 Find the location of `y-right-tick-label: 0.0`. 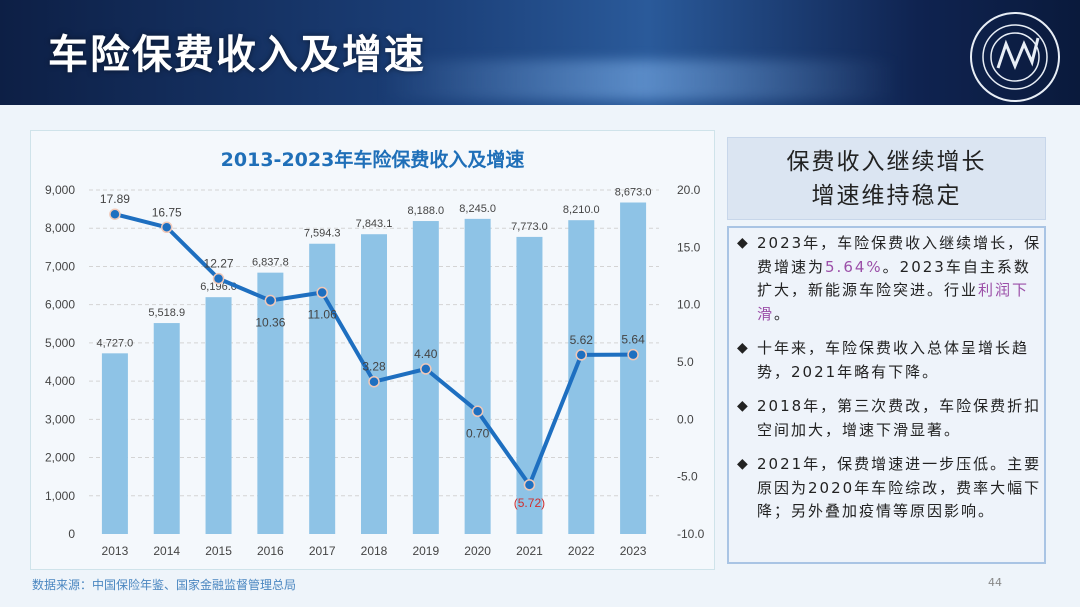

y-right-tick-label: 0.0 is located at coordinates (685, 419).